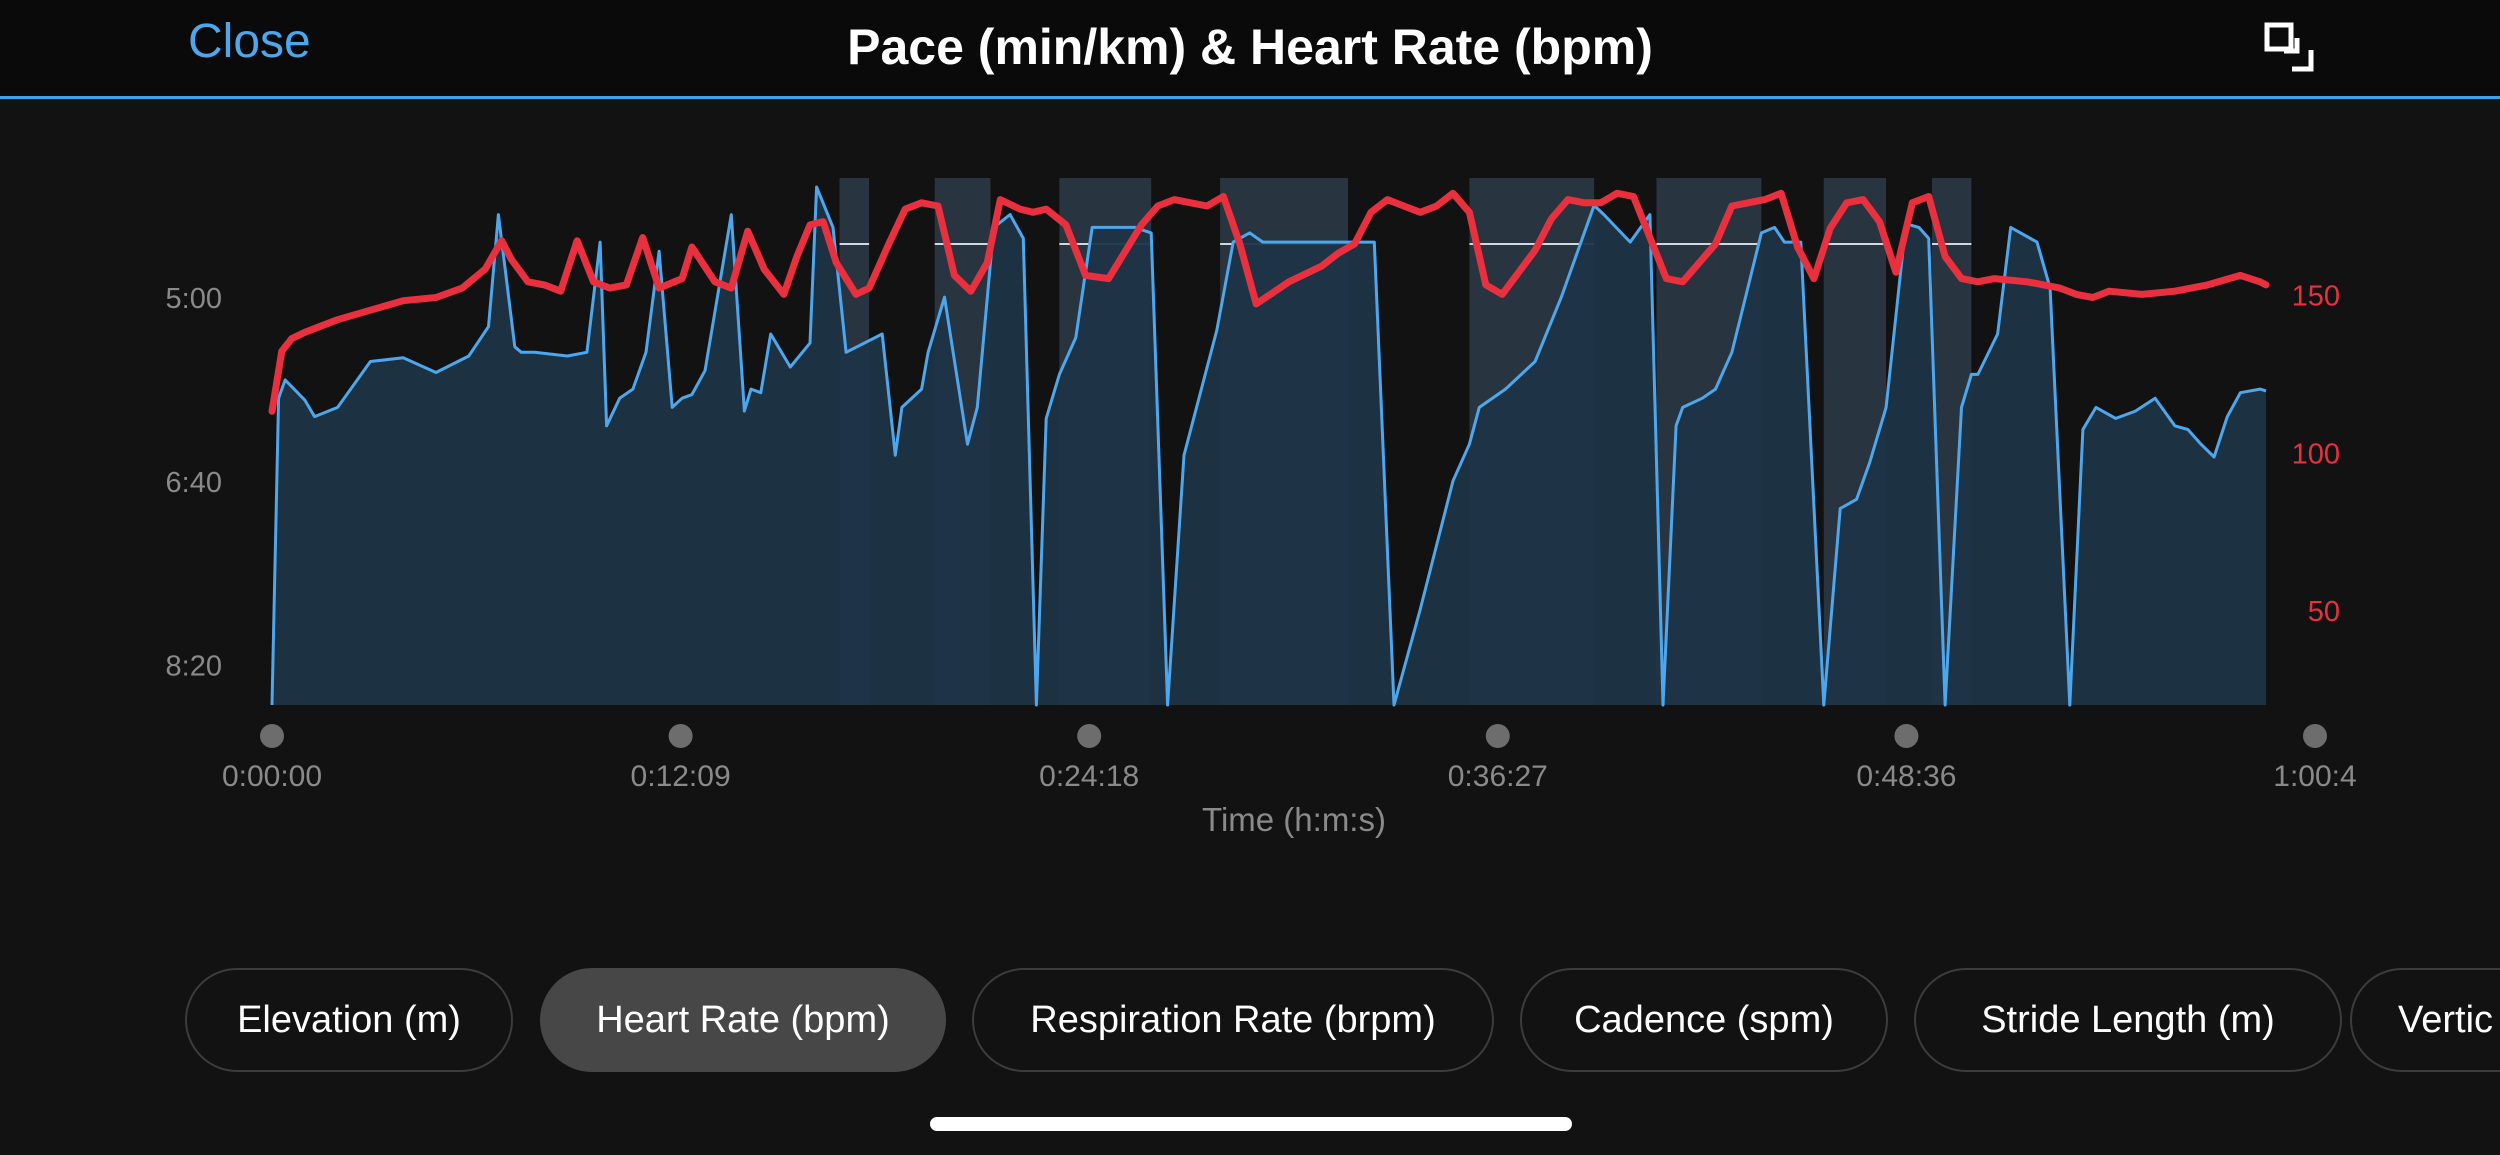 The height and width of the screenshot is (1155, 2500). What do you see at coordinates (2289, 47) in the screenshot?
I see `expand-icon` at bounding box center [2289, 47].